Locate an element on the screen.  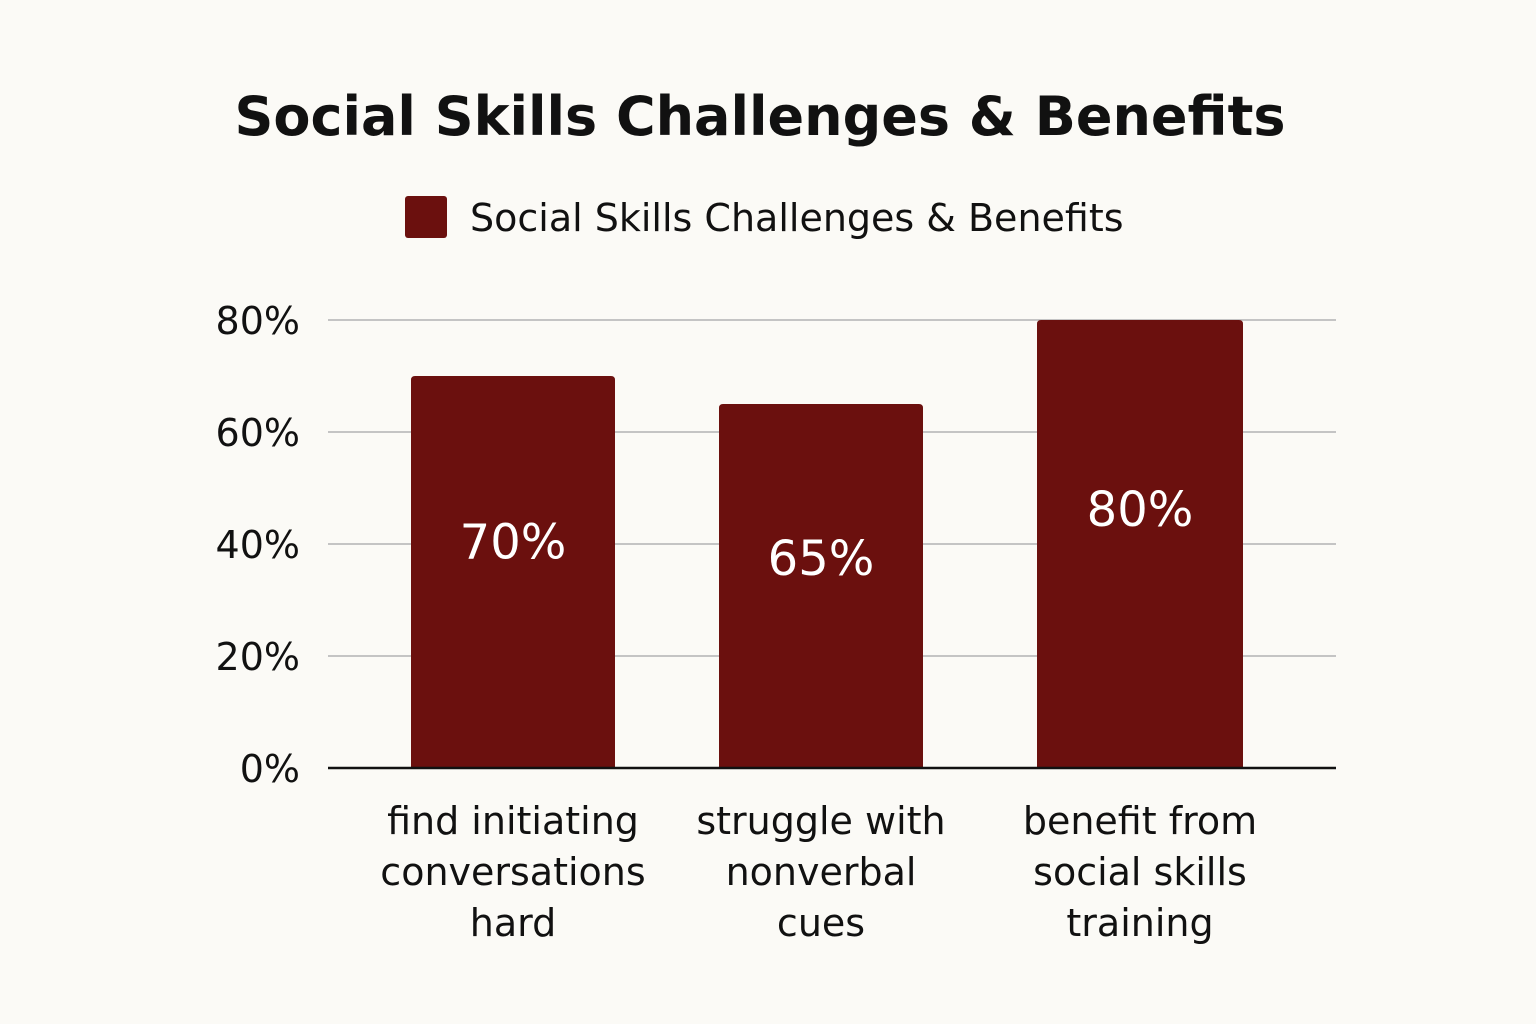
legend-swatch is located at coordinates (426, 217).